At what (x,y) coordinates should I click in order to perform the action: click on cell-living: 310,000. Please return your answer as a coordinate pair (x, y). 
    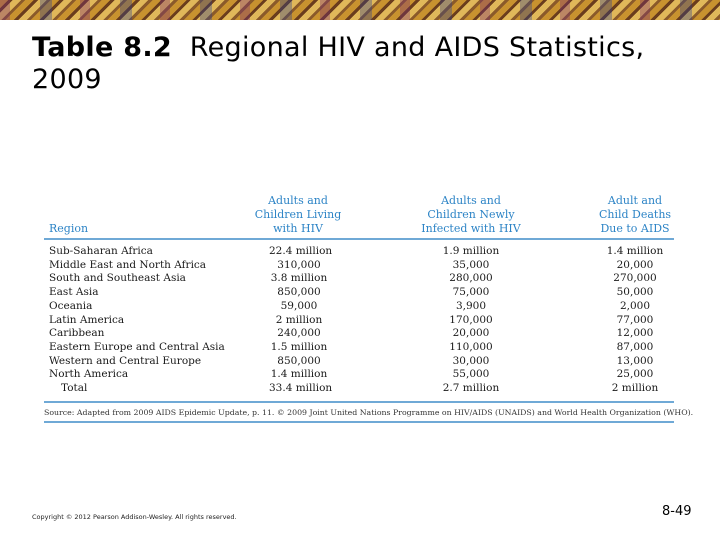
    Looking at the image, I should click on (299, 264).